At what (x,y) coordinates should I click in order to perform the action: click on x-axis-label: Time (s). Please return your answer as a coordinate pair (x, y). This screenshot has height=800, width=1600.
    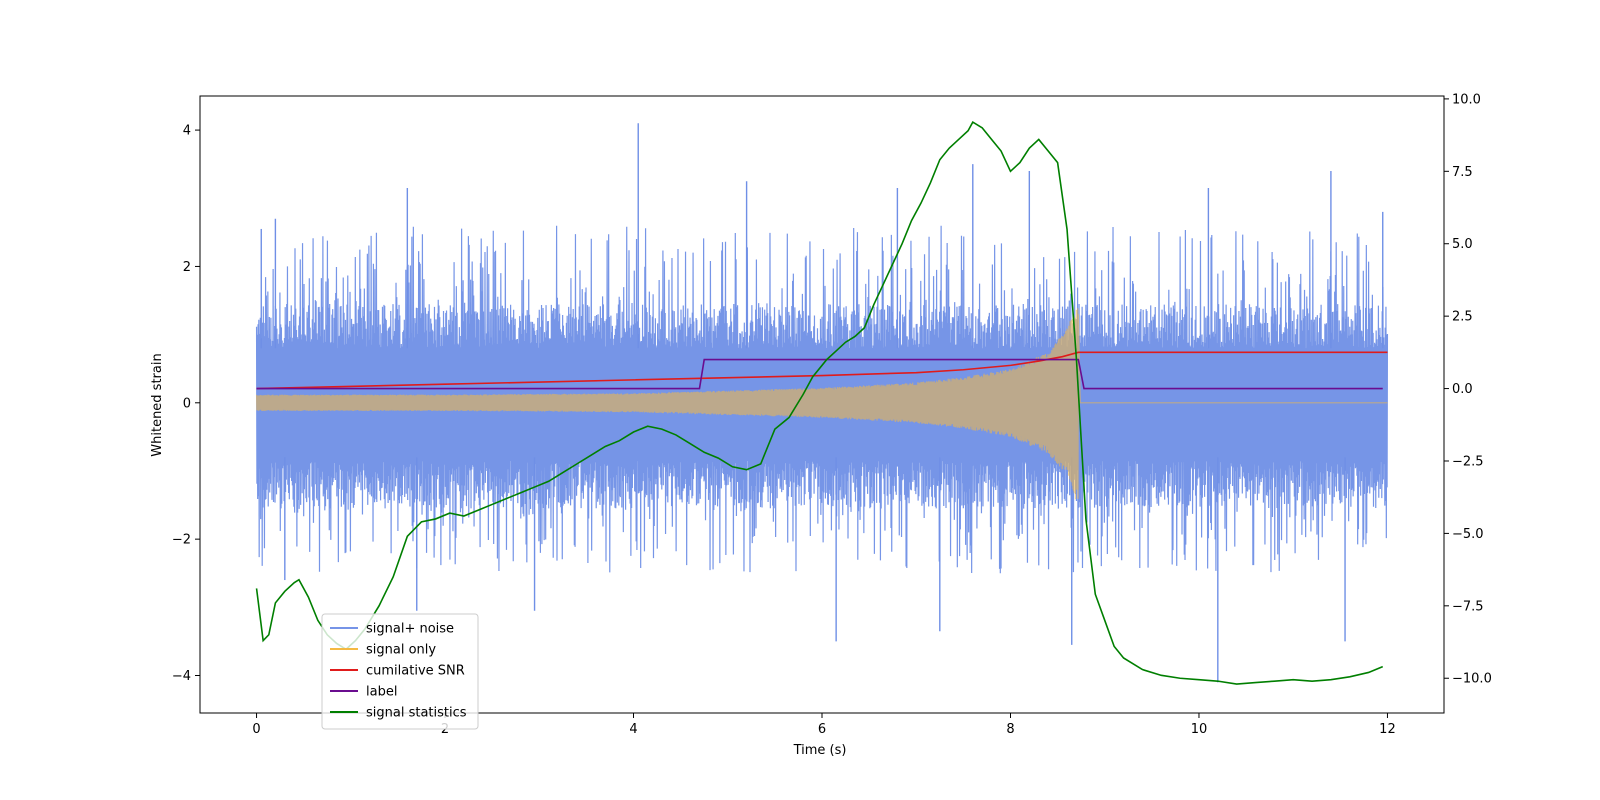
    Looking at the image, I should click on (820, 750).